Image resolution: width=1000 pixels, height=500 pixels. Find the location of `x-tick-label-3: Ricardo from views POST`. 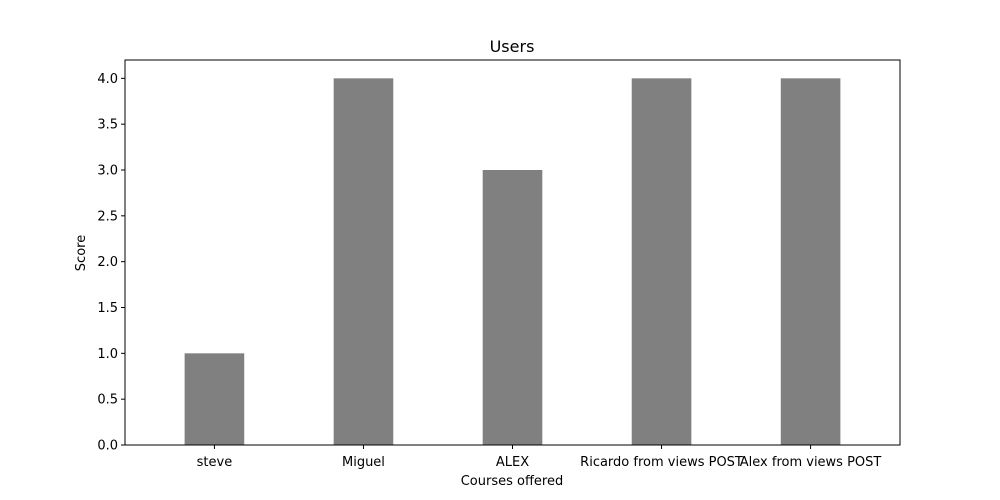

x-tick-label-3: Ricardo from views POST is located at coordinates (661, 462).